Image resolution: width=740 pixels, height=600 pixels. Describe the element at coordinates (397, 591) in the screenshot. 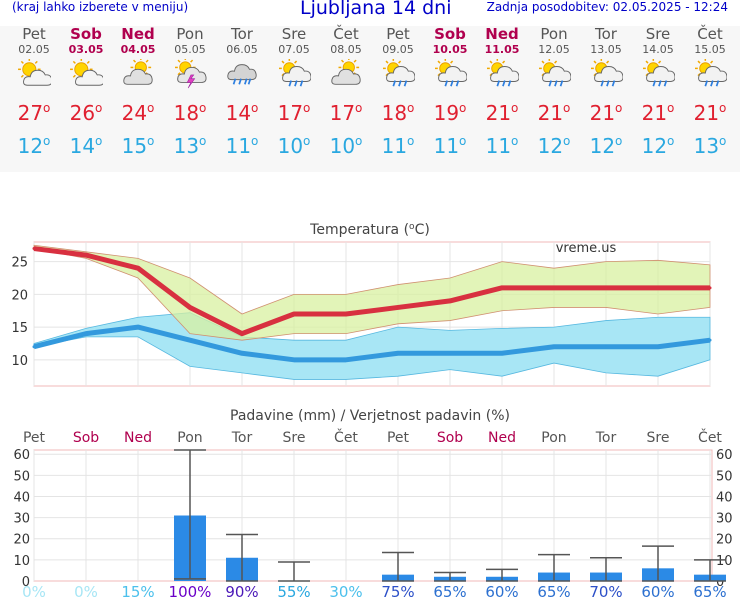

I see `precip-probability-label: 75%` at that location.